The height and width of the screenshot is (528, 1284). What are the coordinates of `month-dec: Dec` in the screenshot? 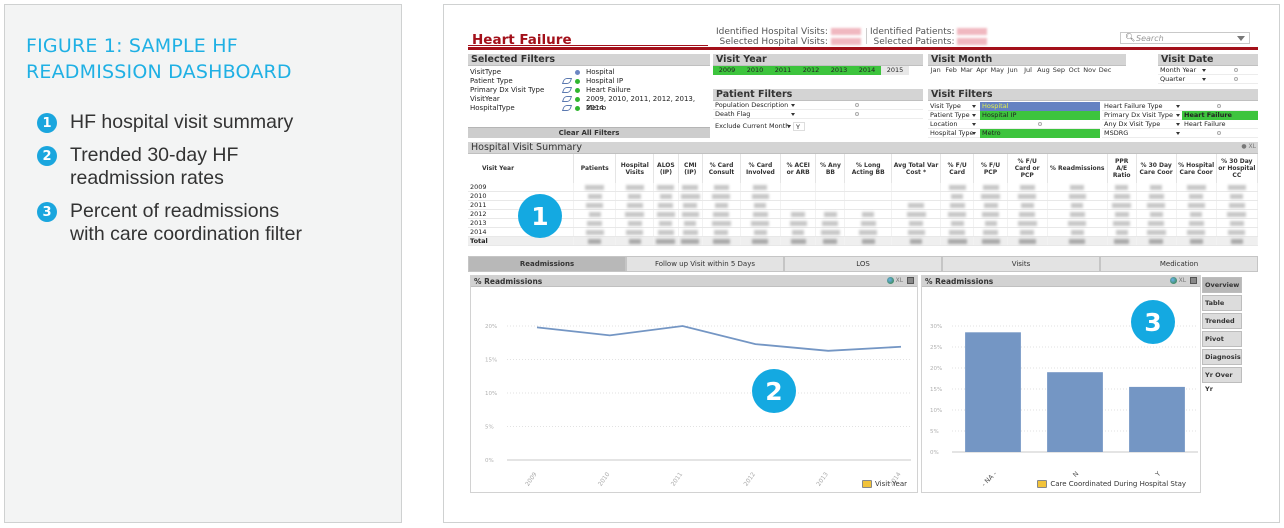 It's located at (1105, 70).